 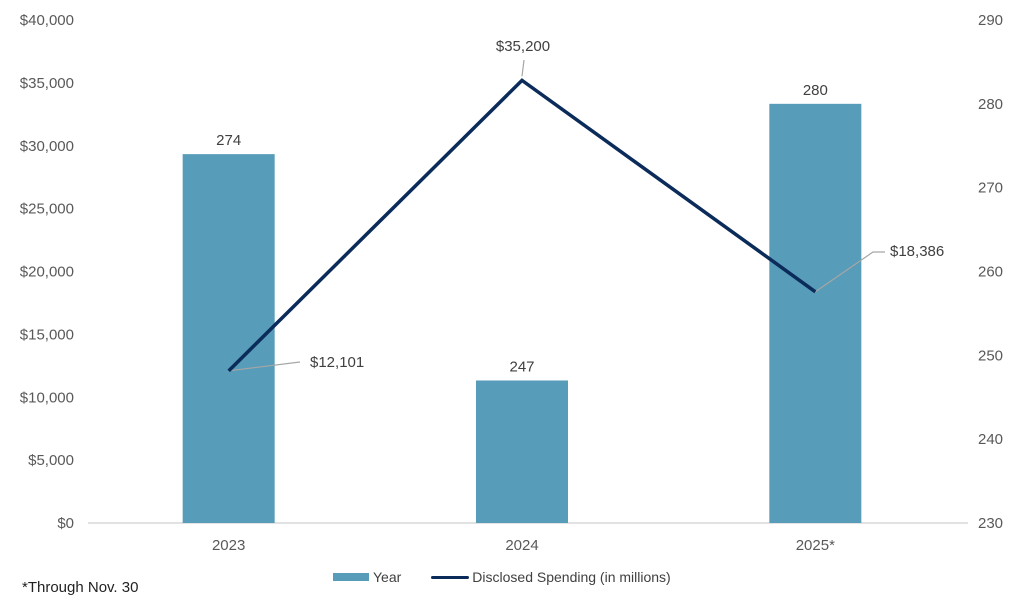 I want to click on line-data-label: $18,386, so click(x=917, y=251).